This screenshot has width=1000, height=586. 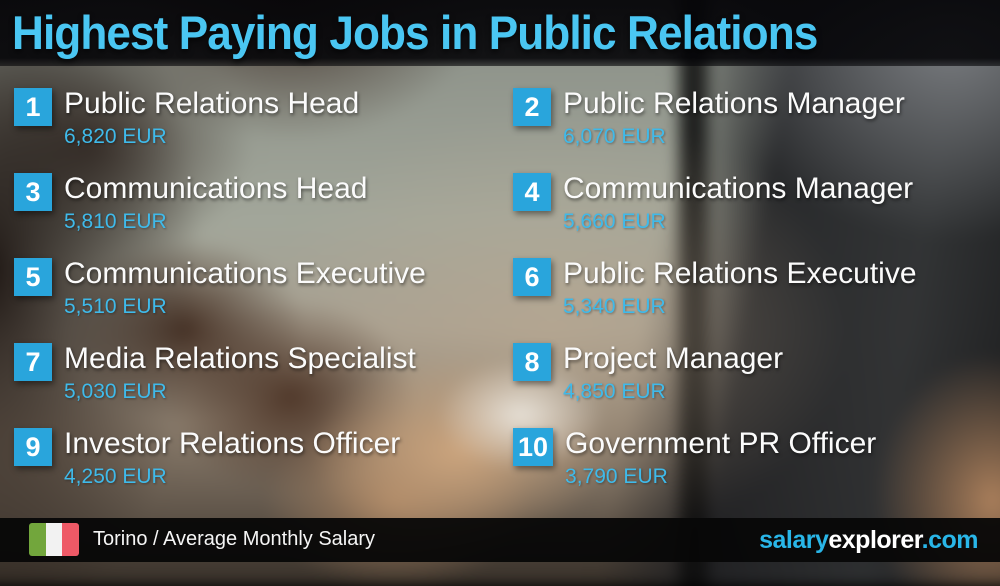 I want to click on job-item: 6 Public Relations Executive 5,340 EUR, so click(x=749, y=298).